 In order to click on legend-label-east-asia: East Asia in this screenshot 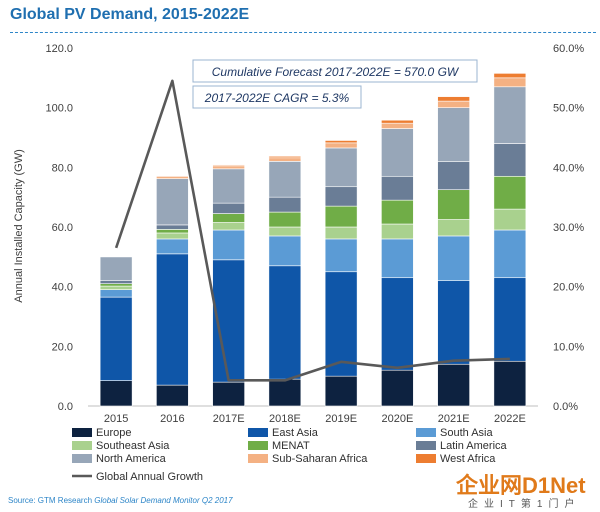, I will do `click(295, 433)`.